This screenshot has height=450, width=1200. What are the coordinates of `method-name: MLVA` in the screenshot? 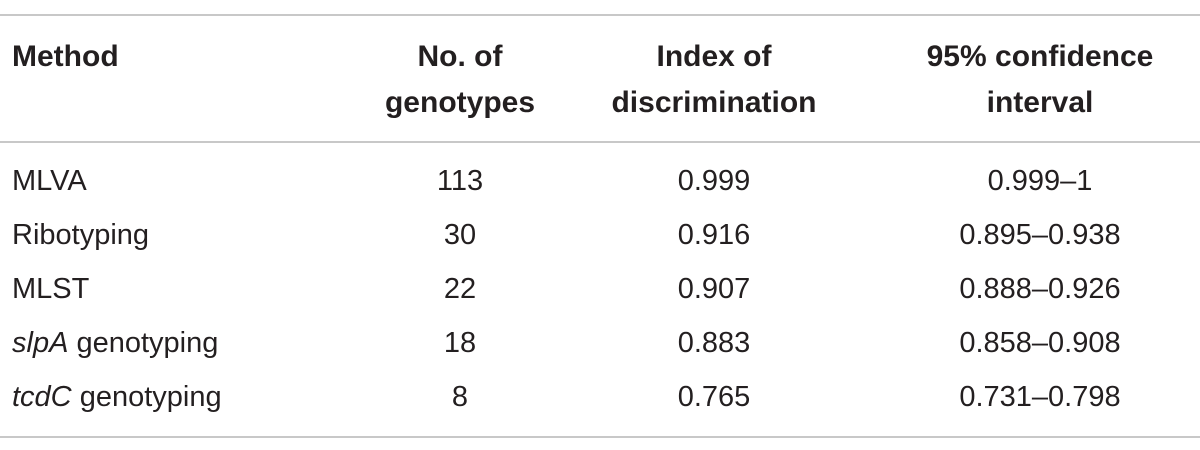 It's located at (49, 181).